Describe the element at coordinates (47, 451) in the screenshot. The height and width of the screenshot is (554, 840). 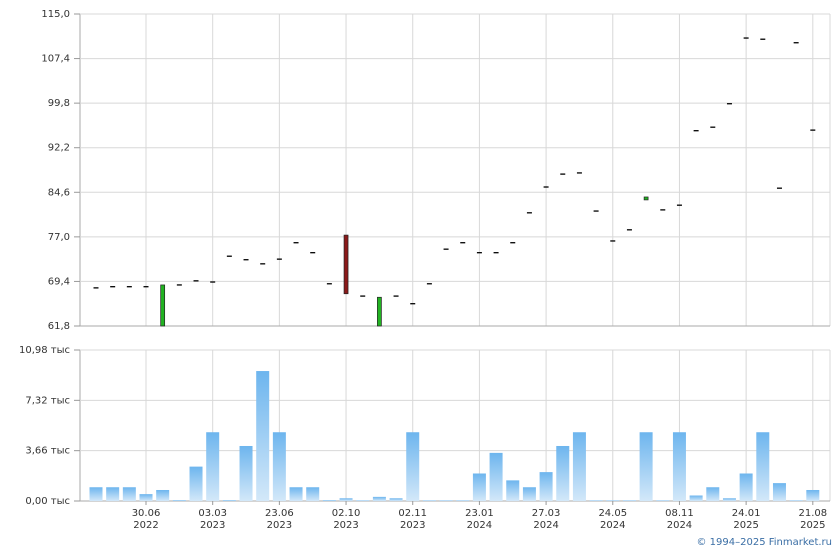
I see `y-tick-label: 3,66 тыс` at that location.